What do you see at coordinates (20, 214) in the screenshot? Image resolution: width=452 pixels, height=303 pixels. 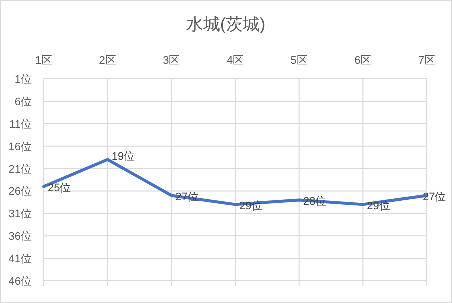 I see `y-tick-label: 31位` at bounding box center [20, 214].